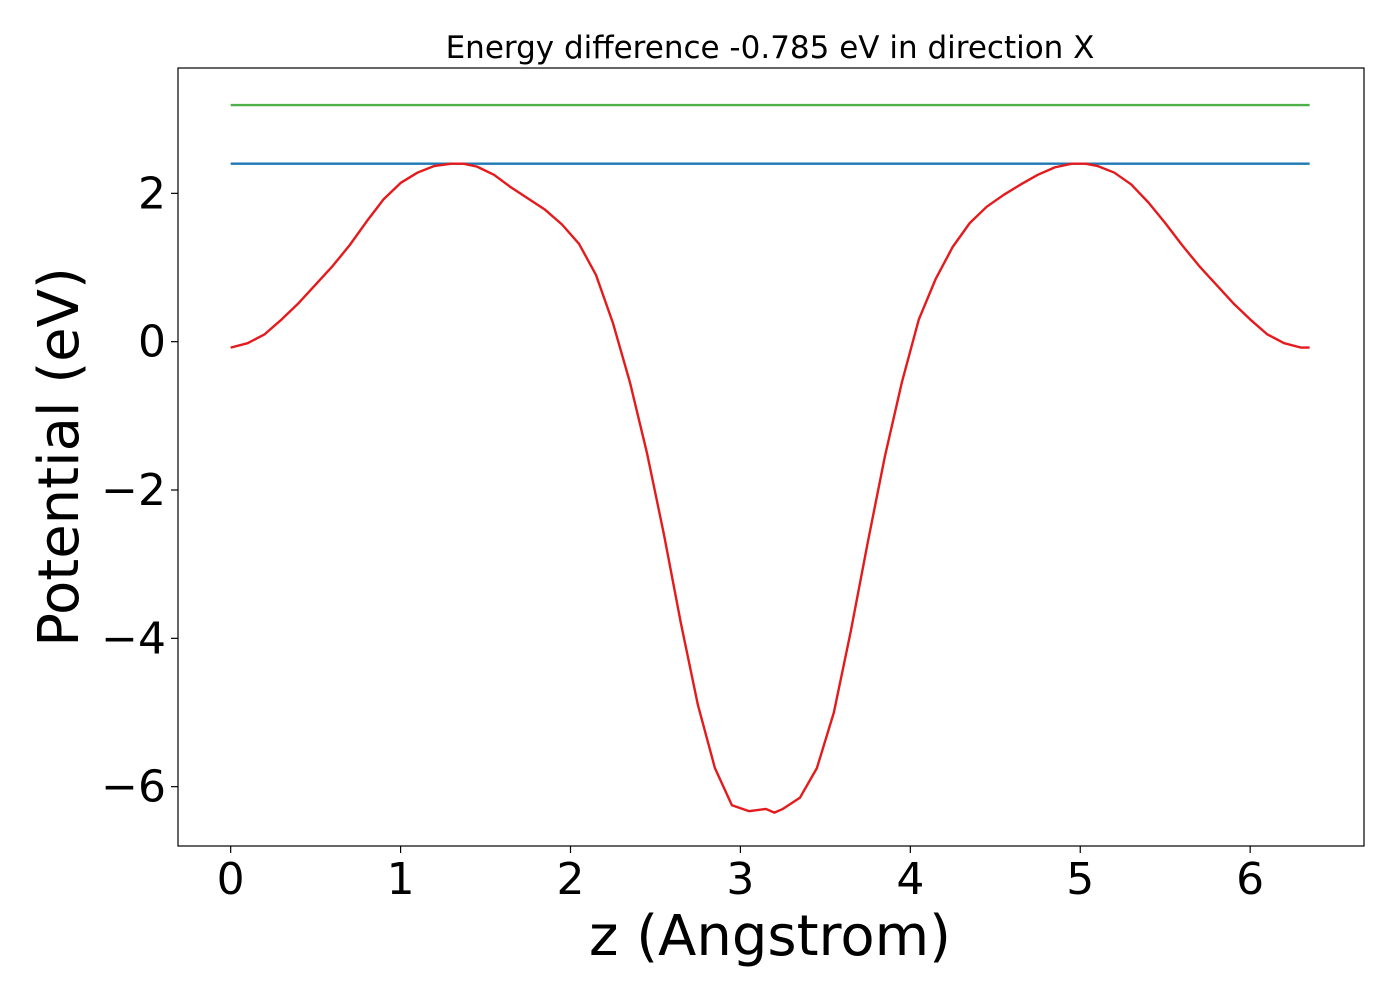  Describe the element at coordinates (740, 879) in the screenshot. I see `x-tick-label: 3` at that location.